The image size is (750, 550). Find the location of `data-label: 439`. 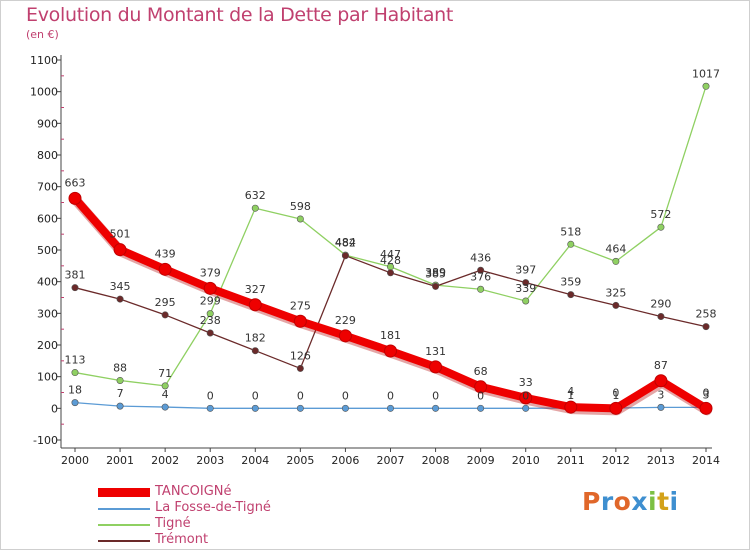

data-label: 439 is located at coordinates (165, 253).